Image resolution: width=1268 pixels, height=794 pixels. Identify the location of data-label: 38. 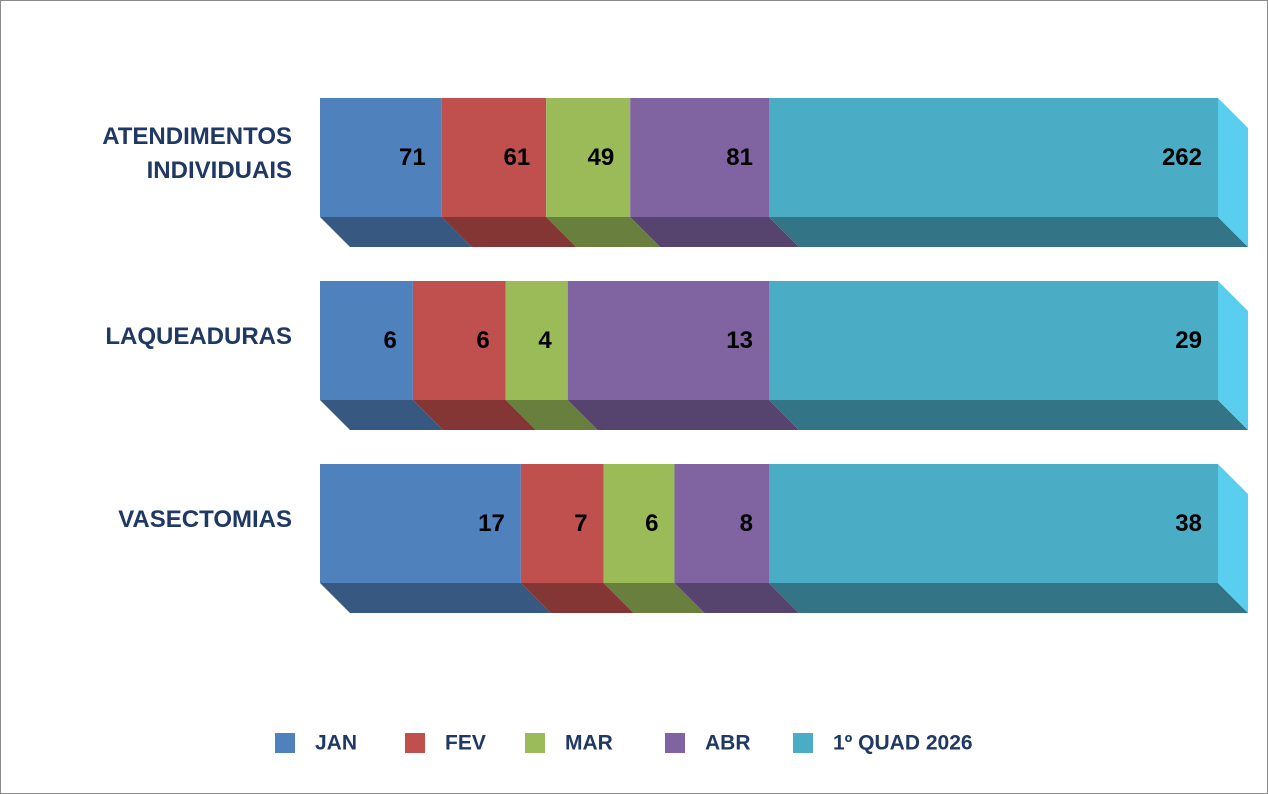
(1188, 523).